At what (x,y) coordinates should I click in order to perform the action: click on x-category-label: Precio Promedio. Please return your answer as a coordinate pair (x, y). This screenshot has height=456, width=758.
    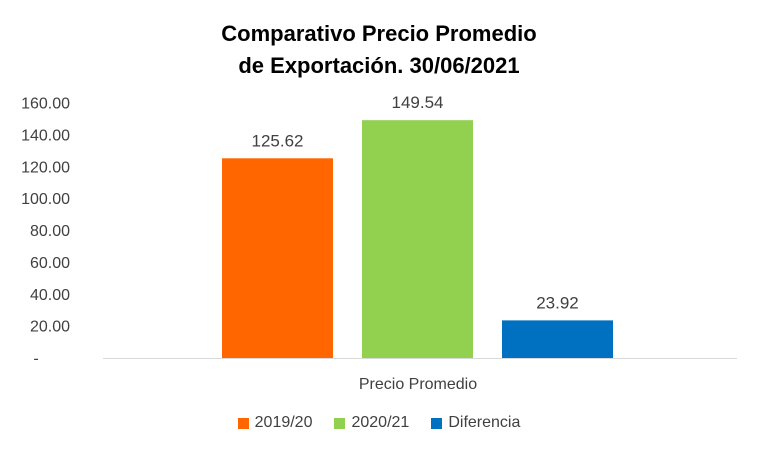
    Looking at the image, I should click on (418, 384).